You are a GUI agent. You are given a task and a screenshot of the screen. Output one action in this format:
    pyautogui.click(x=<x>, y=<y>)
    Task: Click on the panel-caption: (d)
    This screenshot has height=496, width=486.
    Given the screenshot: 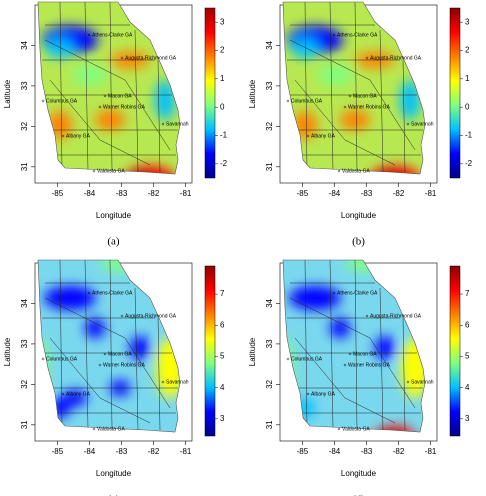 What is the action you would take?
    pyautogui.click(x=358, y=495)
    